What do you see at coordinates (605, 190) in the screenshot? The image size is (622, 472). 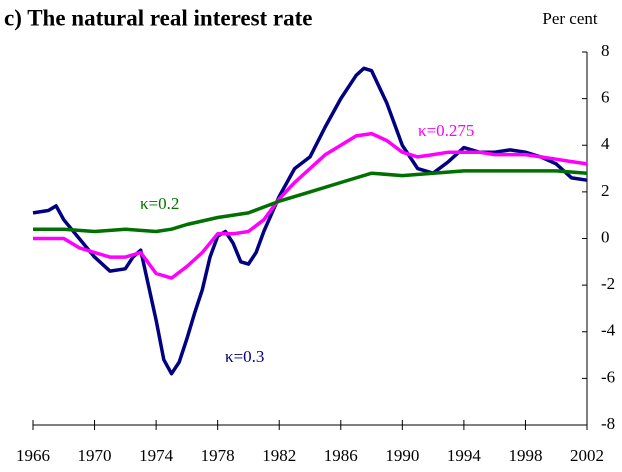 I see `y-tick-label: 2` at bounding box center [605, 190].